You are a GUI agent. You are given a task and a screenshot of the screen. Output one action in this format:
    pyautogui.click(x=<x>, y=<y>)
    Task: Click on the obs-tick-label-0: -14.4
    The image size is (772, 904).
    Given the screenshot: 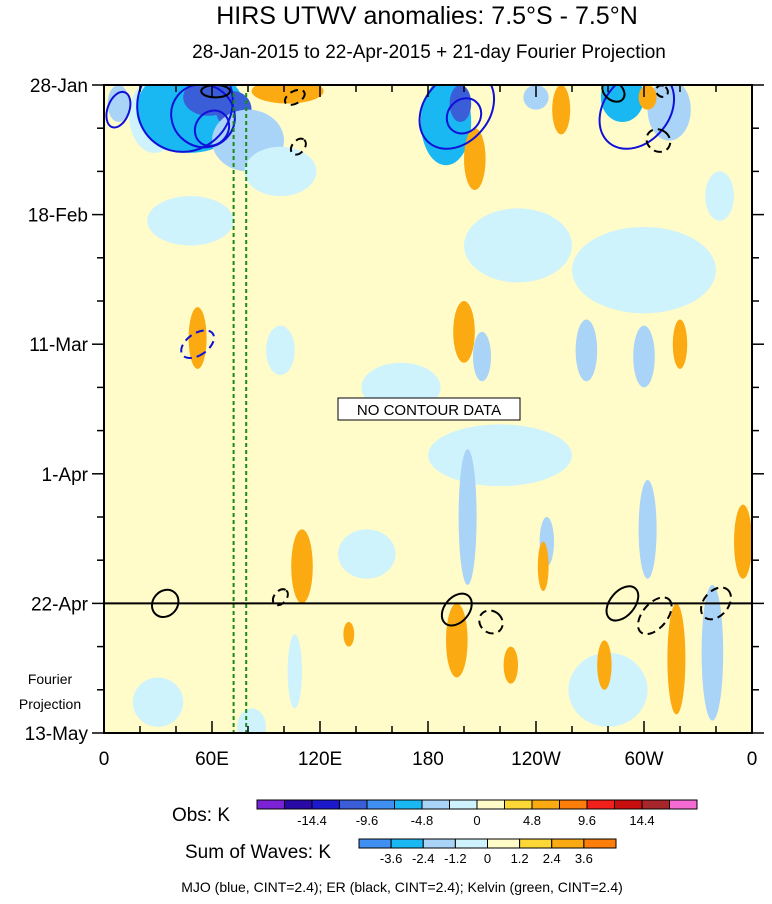 What is the action you would take?
    pyautogui.click(x=312, y=820)
    